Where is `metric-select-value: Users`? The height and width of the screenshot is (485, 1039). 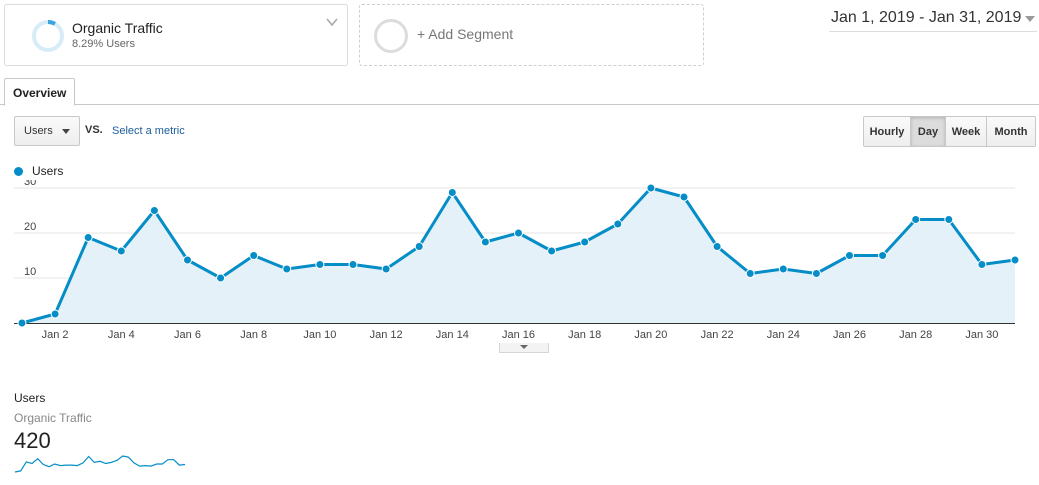
metric-select-value: Users is located at coordinates (38, 131).